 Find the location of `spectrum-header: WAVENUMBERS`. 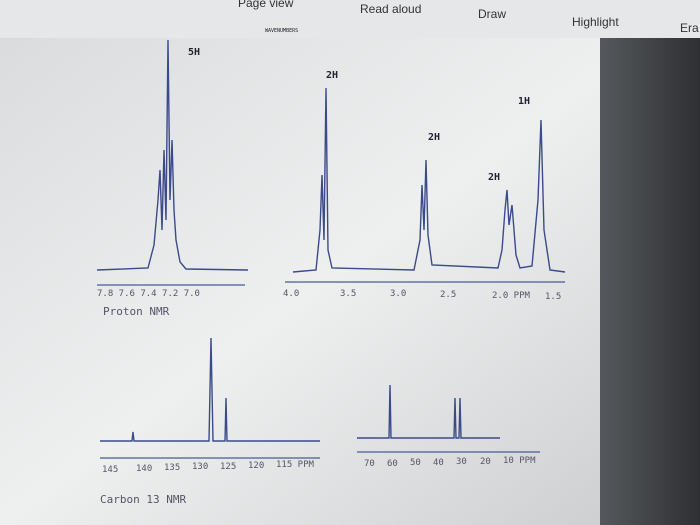

spectrum-header: WAVENUMBERS is located at coordinates (281, 31).